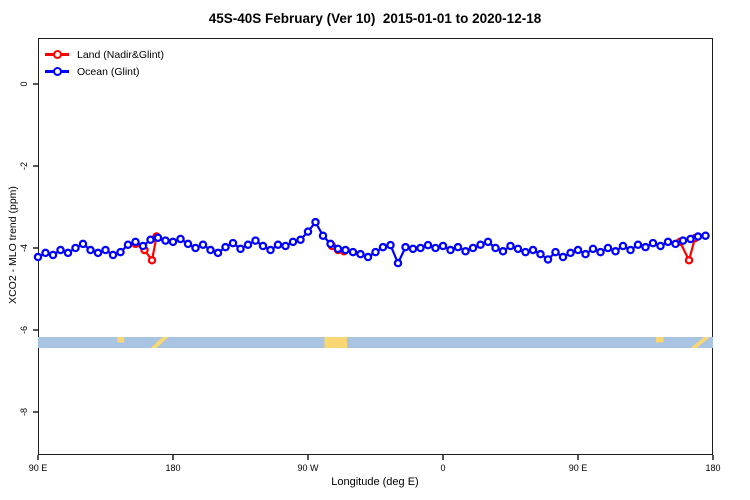  Describe the element at coordinates (24, 83) in the screenshot. I see `y-tick-label: 0` at that location.